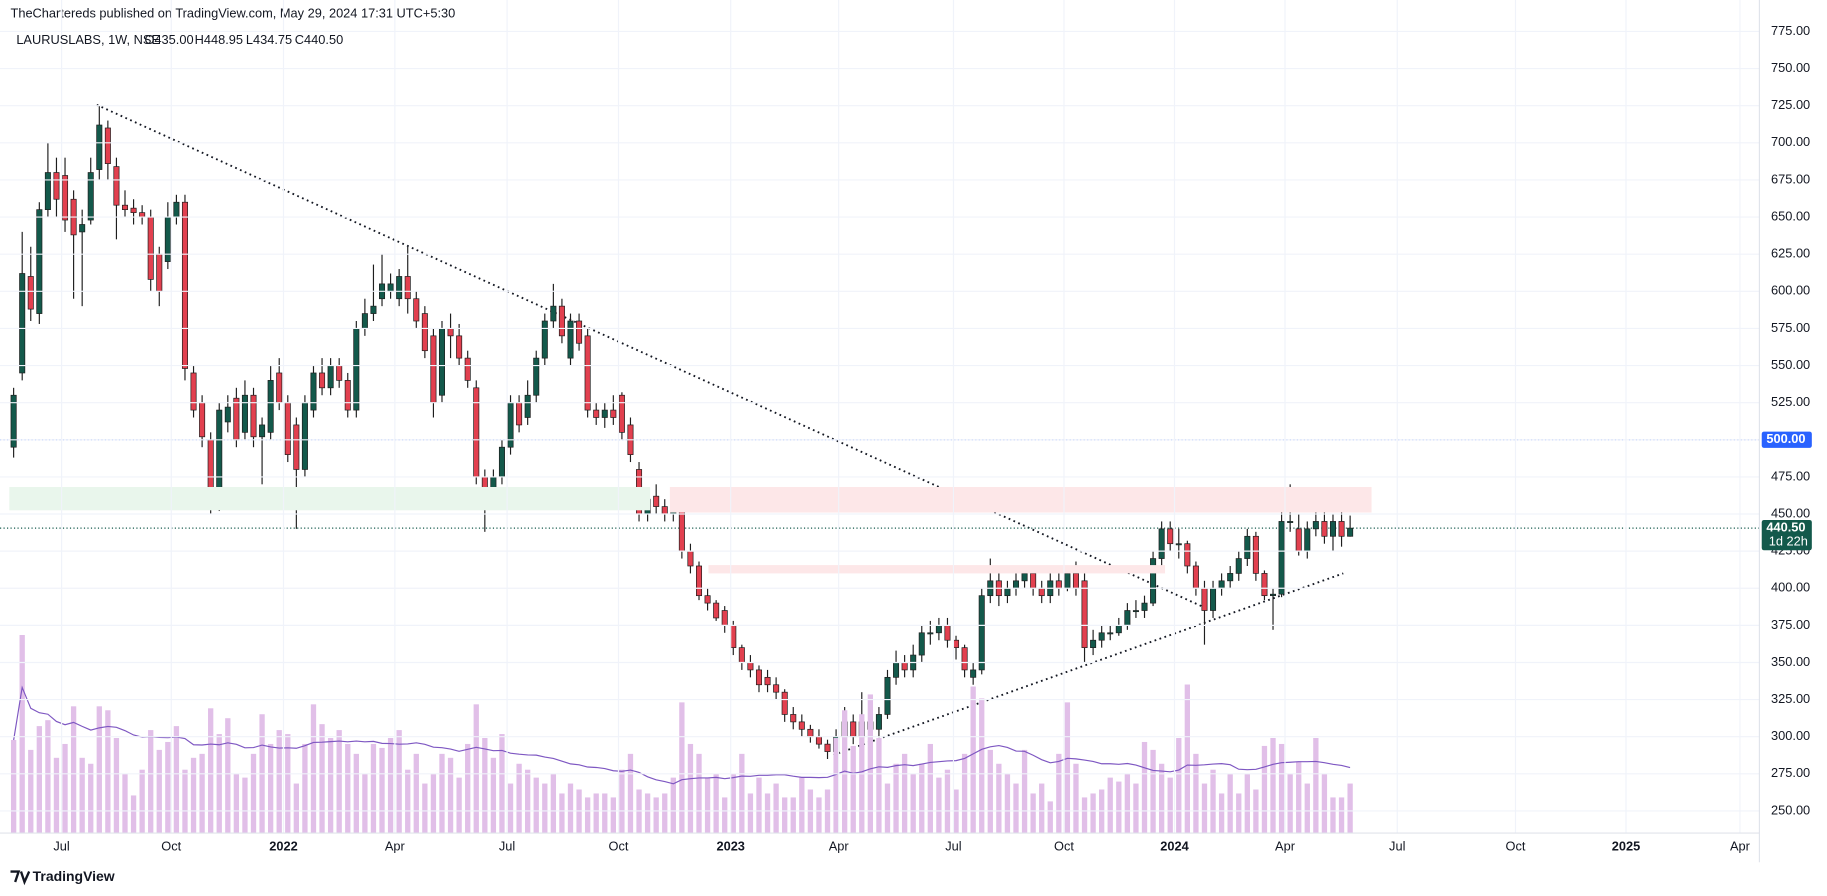  I want to click on price-countdown: 1d 22h, so click(1788, 540).